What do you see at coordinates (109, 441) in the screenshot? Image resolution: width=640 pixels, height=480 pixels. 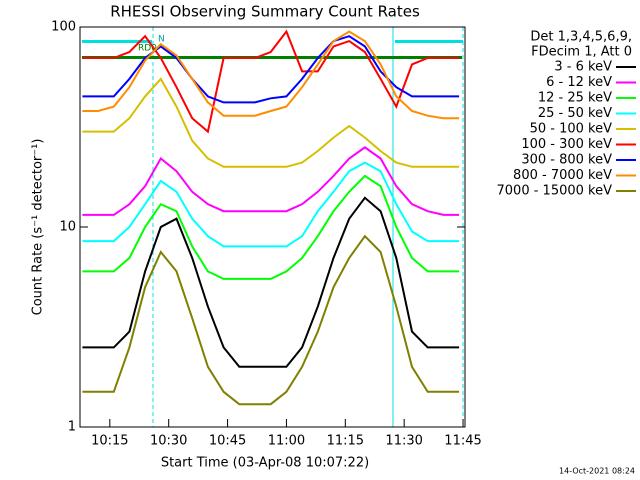 I see `x-tick-label: 10:15` at bounding box center [109, 441].